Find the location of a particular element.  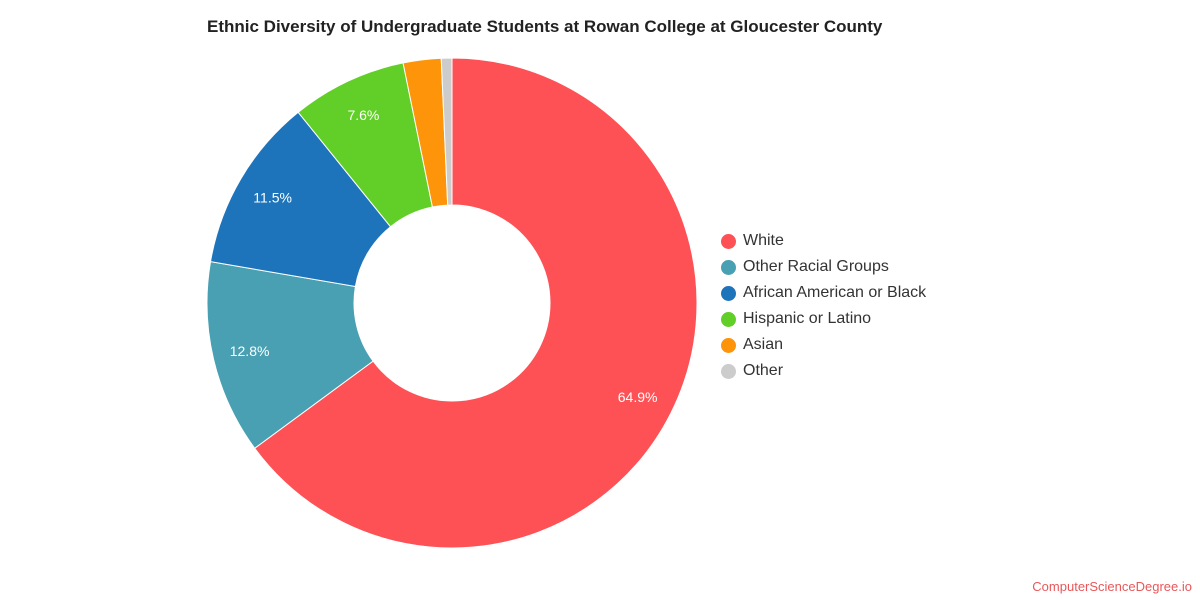

legend-item-african-american-or-black: African American or Black is located at coordinates (823, 293).